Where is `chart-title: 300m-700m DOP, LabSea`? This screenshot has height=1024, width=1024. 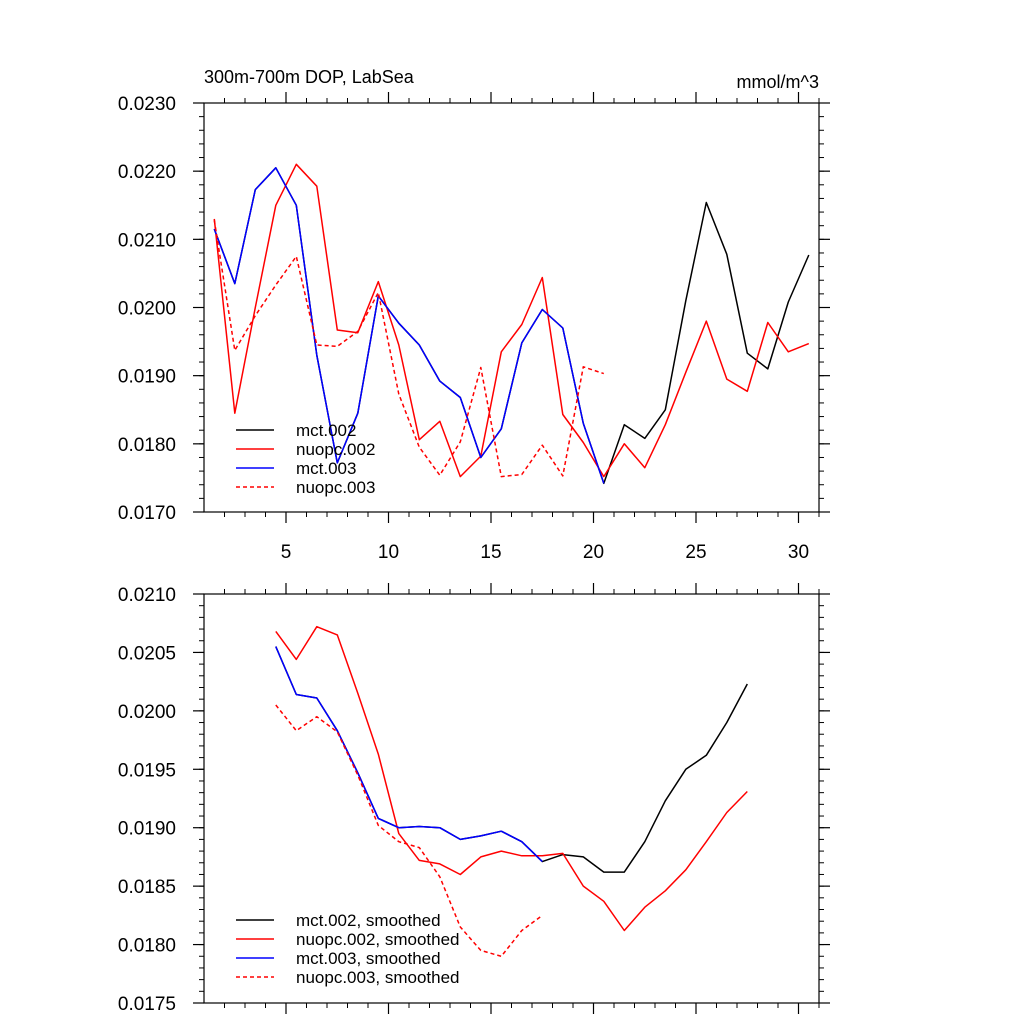
chart-title: 300m-700m DOP, LabSea is located at coordinates (309, 77).